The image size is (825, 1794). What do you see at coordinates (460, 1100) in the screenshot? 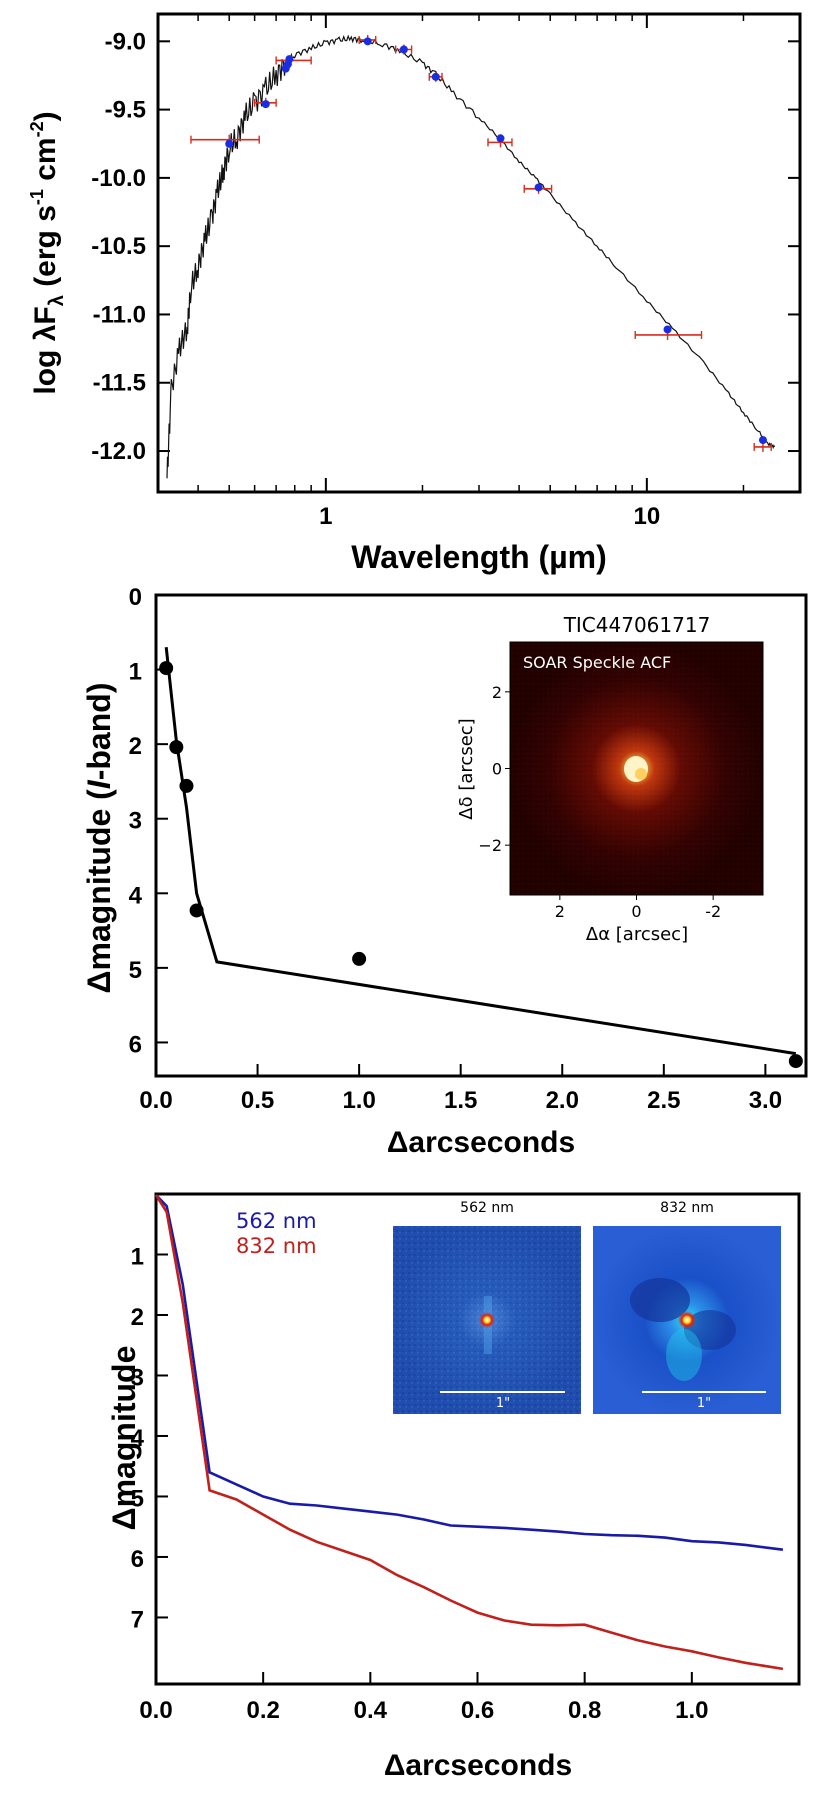
I see `soar-xtick-label: 1.5` at bounding box center [460, 1100].